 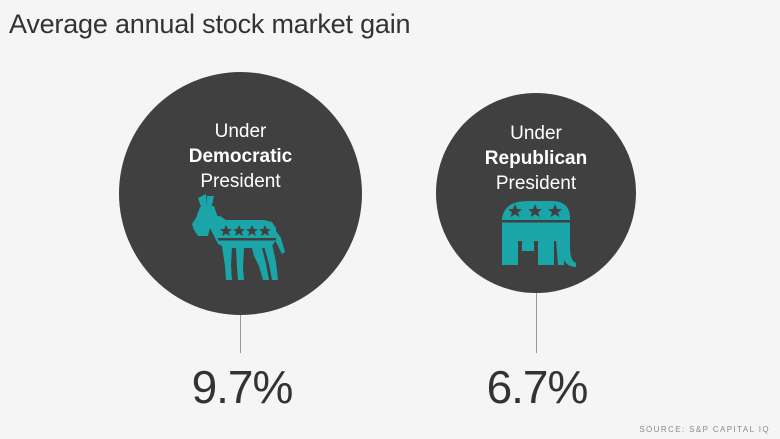 I want to click on democratic-label-line-1: Under, so click(x=240, y=131).